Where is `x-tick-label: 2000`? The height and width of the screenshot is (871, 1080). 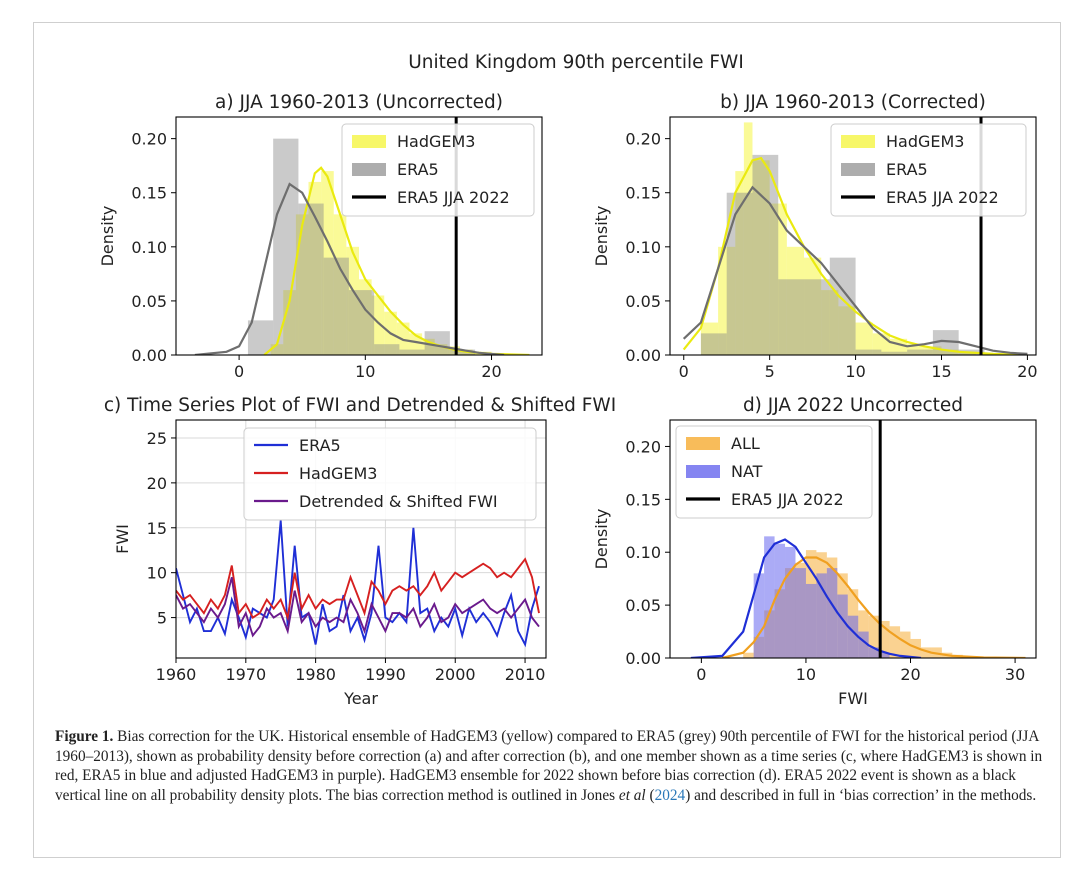
x-tick-label: 2000 is located at coordinates (455, 674).